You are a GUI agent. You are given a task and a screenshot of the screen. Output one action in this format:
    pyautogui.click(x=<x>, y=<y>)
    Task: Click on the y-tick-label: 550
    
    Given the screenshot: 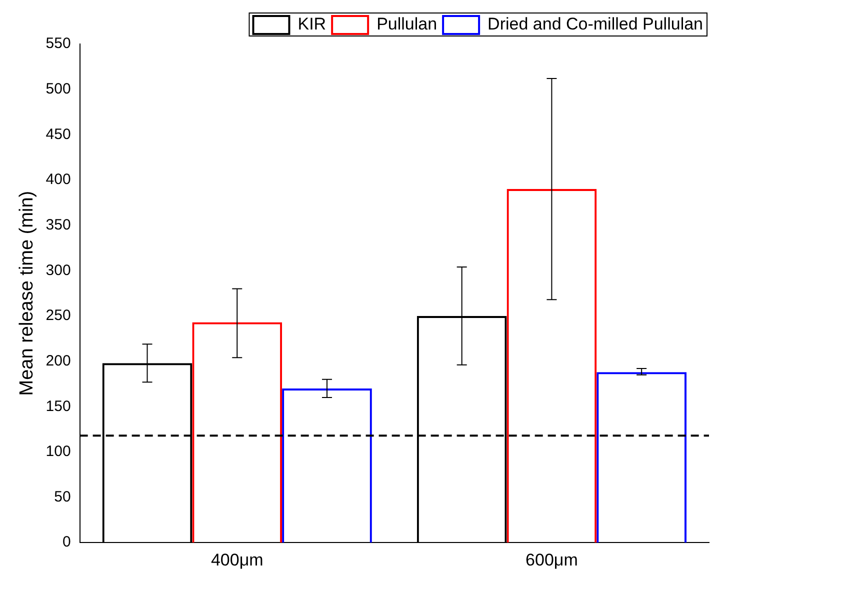 What is the action you would take?
    pyautogui.click(x=58, y=43)
    